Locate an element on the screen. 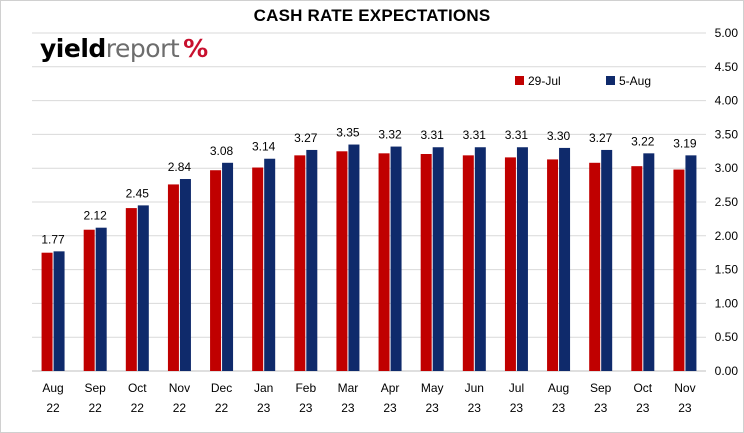 This screenshot has width=744, height=433. logo-word-yield: yield is located at coordinates (73, 48).